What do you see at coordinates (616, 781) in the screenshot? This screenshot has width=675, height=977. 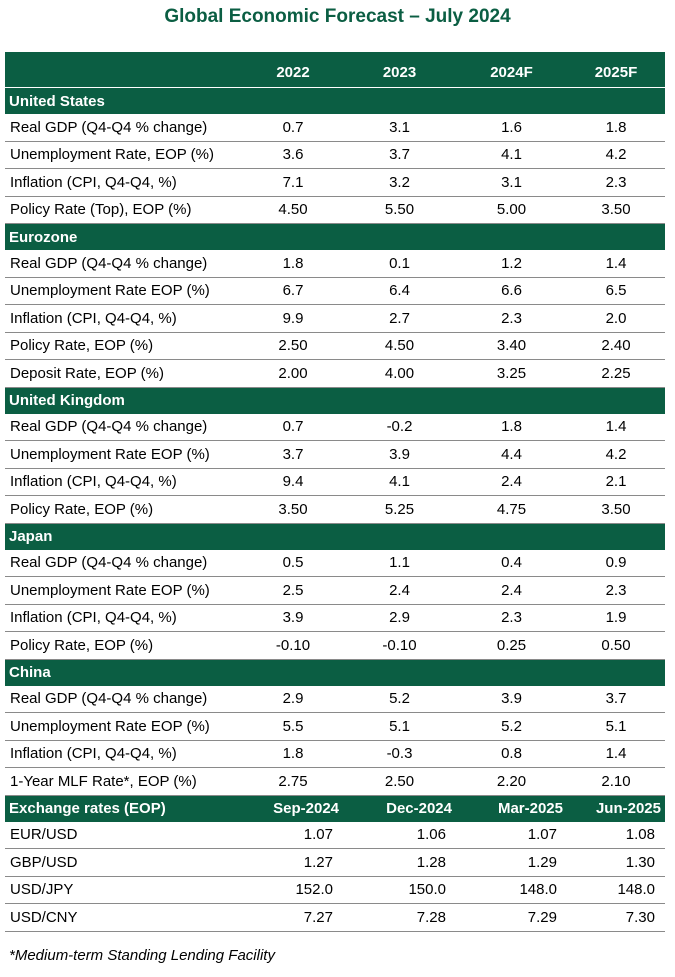 I see `value-cell: 2.10` at bounding box center [616, 781].